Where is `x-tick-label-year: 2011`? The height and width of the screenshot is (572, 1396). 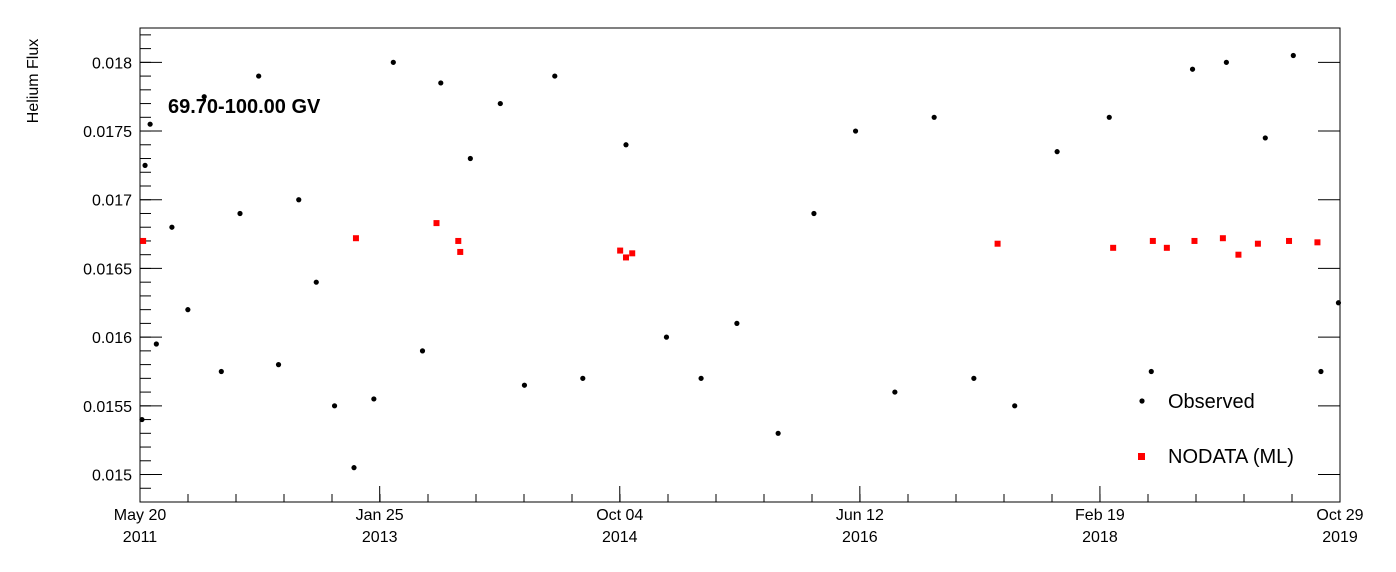 x-tick-label-year: 2011 is located at coordinates (140, 537).